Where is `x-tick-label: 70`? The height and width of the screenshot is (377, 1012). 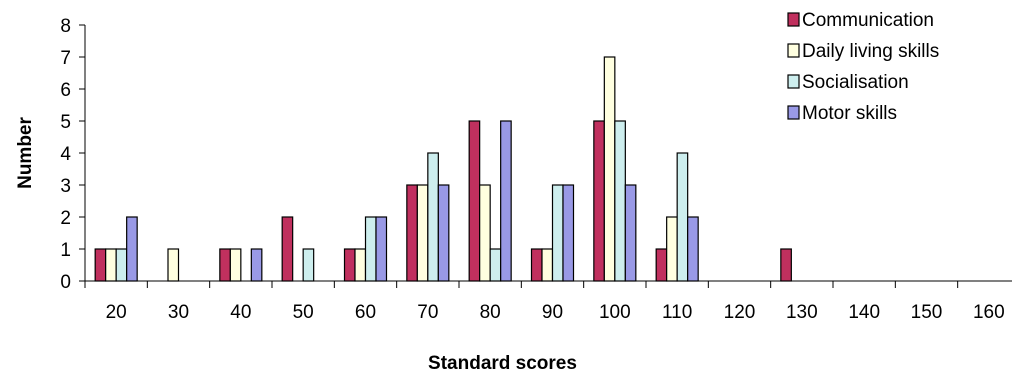 x-tick-label: 70 is located at coordinates (427, 312).